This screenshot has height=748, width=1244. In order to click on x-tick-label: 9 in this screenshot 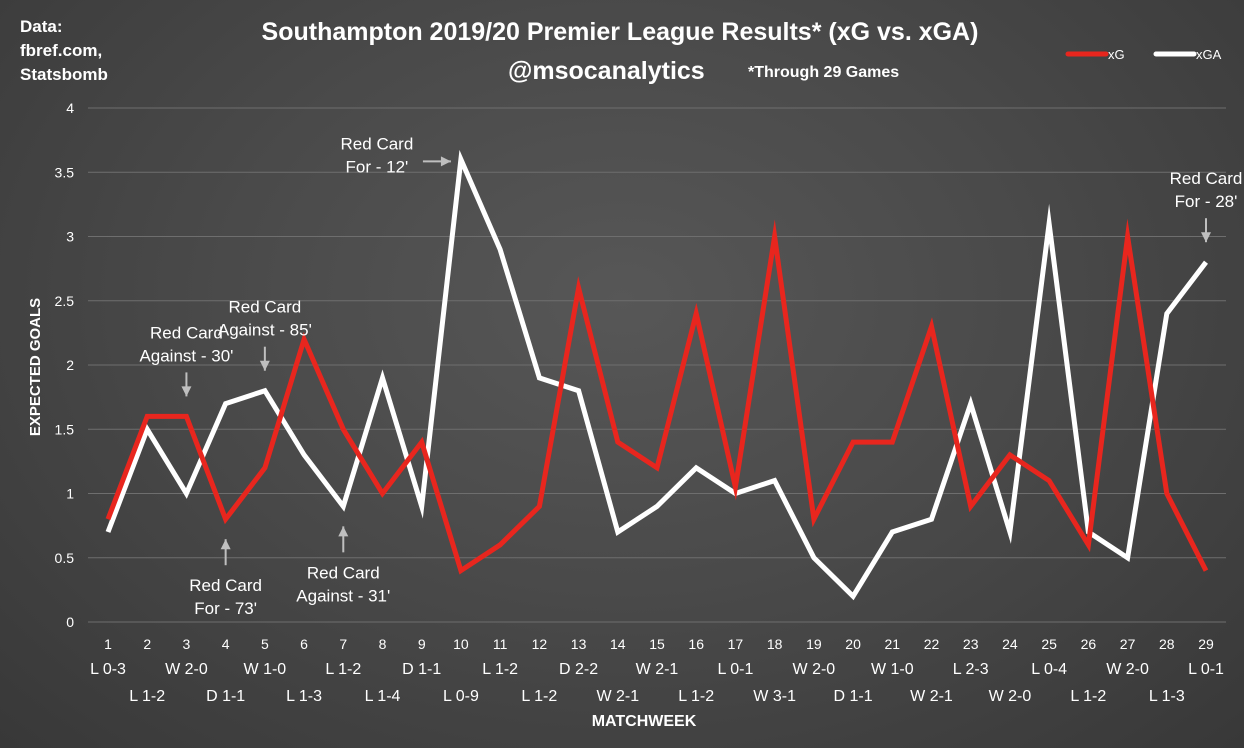, I will do `click(422, 644)`.